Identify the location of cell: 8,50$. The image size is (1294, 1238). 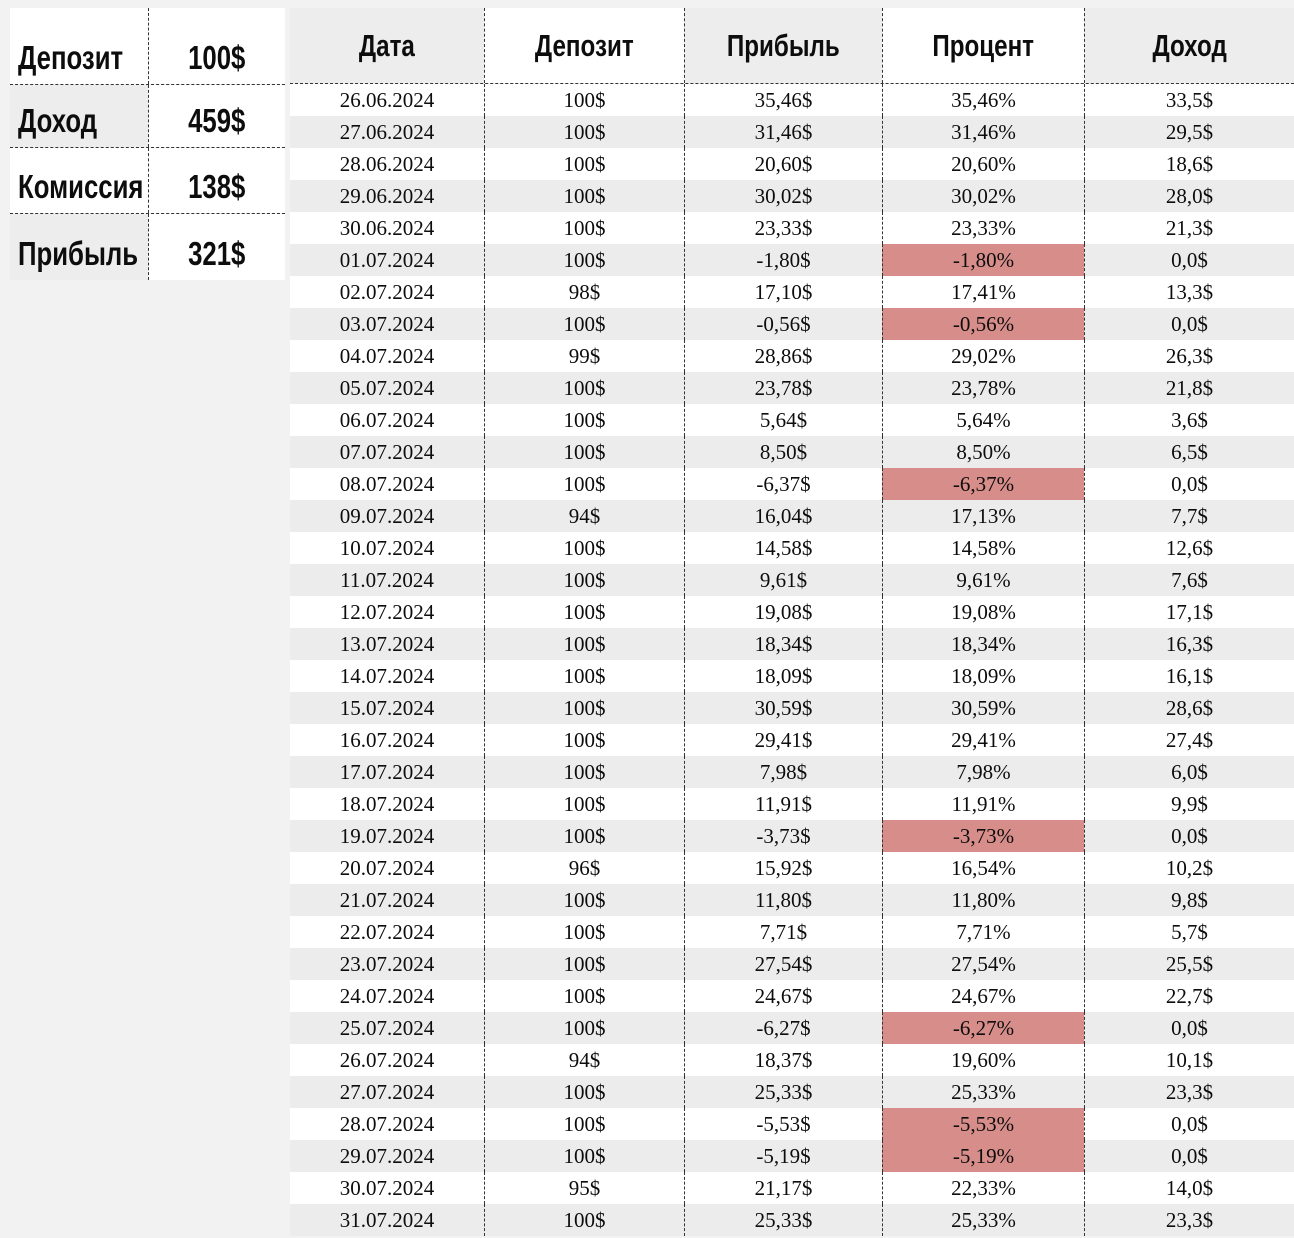
(783, 452).